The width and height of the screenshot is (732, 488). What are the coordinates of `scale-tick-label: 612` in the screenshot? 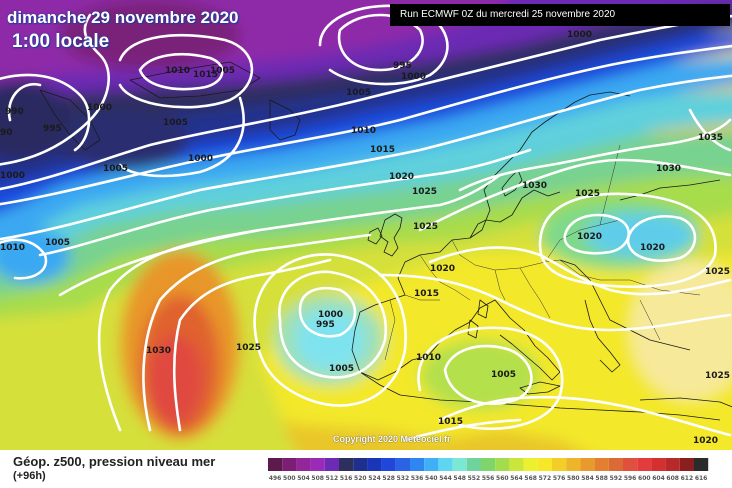 It's located at (687, 478).